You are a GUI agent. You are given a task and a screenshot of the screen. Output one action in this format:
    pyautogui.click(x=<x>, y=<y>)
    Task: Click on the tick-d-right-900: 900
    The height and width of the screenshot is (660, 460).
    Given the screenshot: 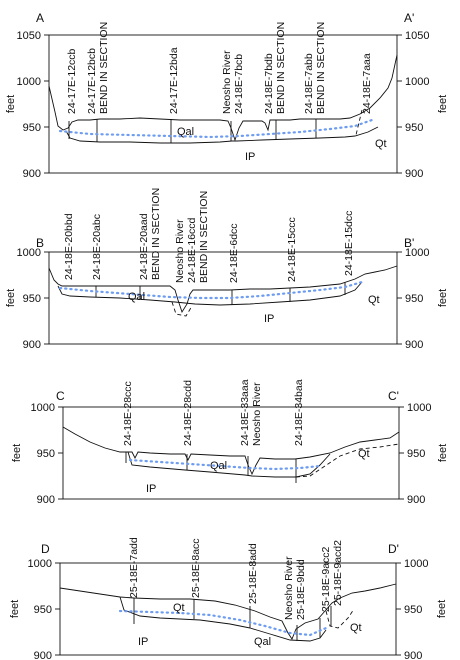 What is the action you would take?
    pyautogui.click(x=413, y=655)
    